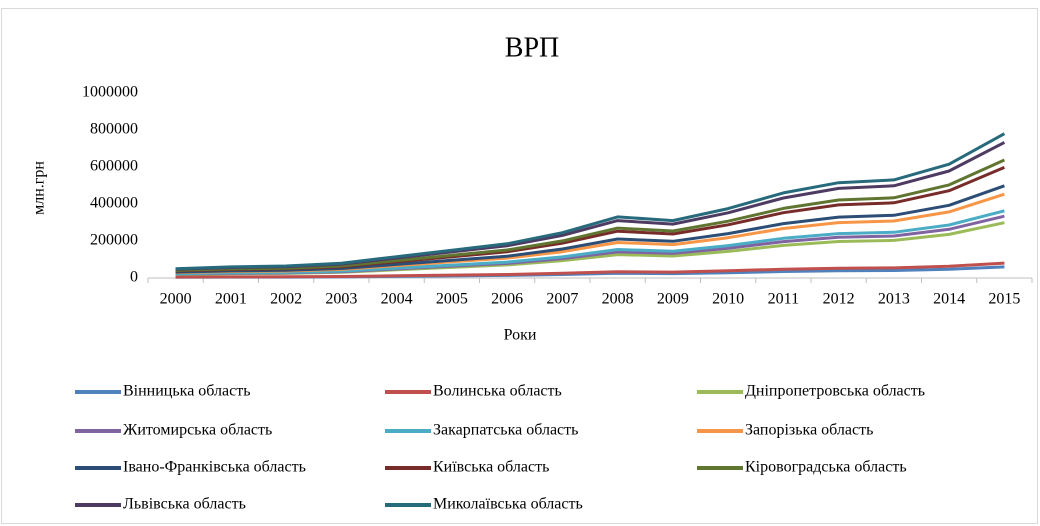  What do you see at coordinates (286, 299) in the screenshot?
I see `x-tick-label: 2002` at bounding box center [286, 299].